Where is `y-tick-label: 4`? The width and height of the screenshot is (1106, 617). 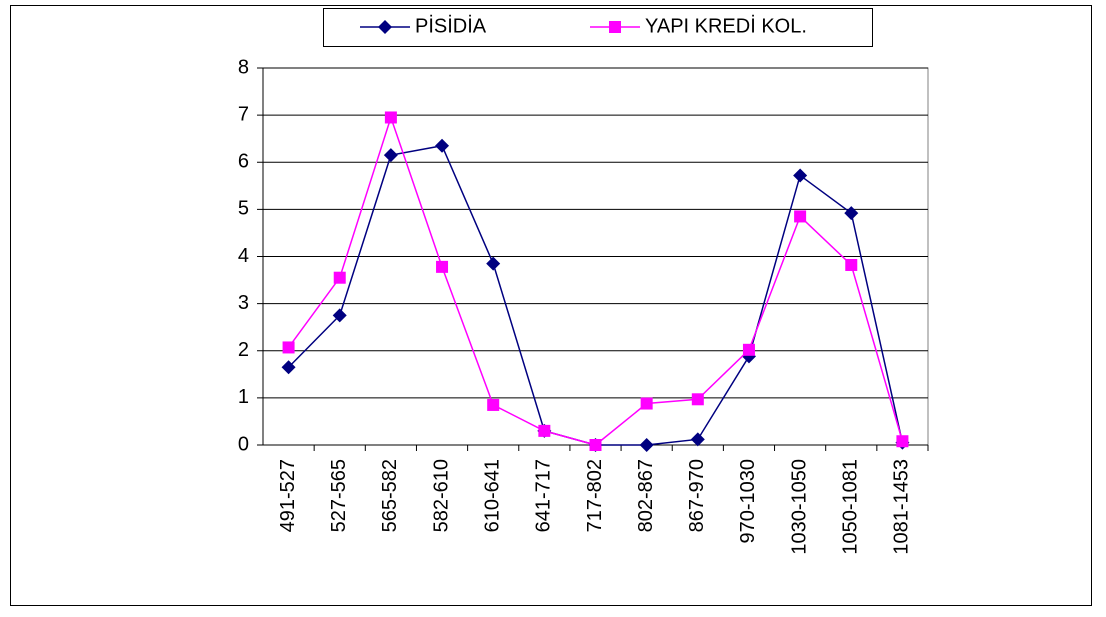
y-tick-label: 4 is located at coordinates (243, 256).